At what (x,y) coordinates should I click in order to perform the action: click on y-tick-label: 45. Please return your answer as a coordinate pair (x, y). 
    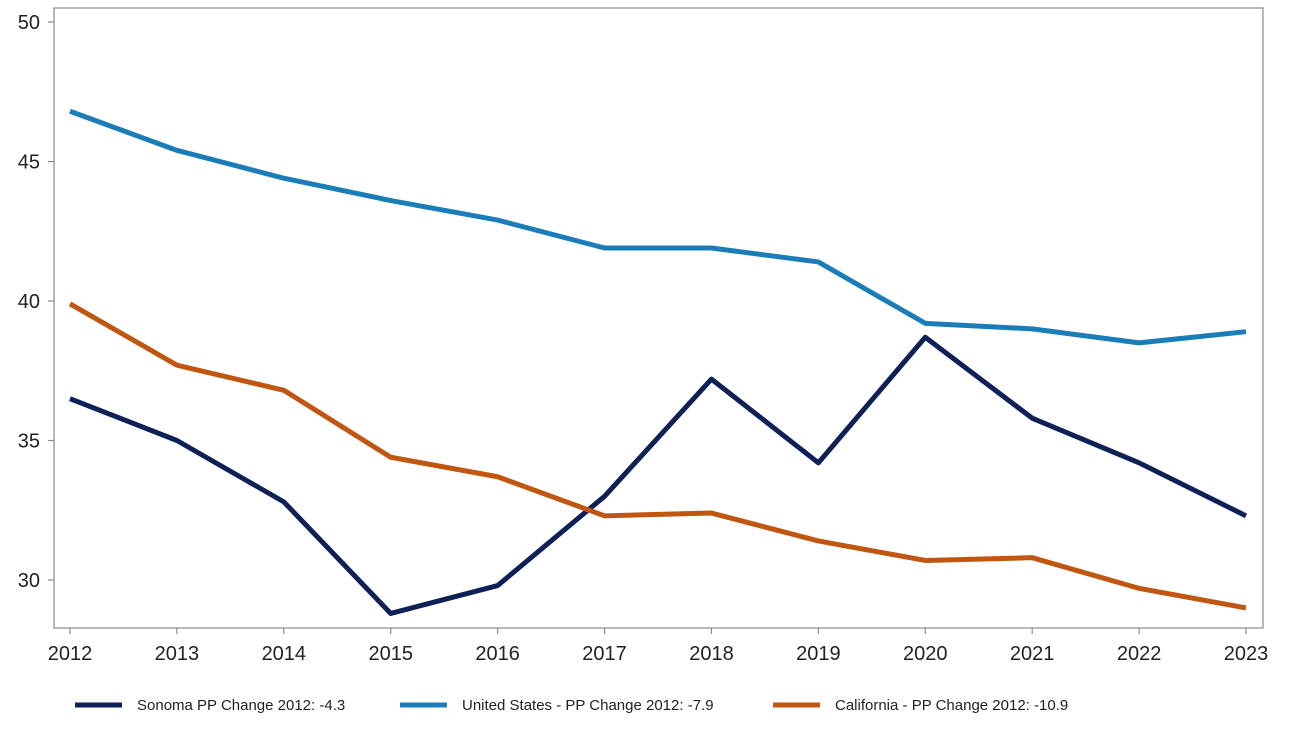
    Looking at the image, I should click on (29, 163).